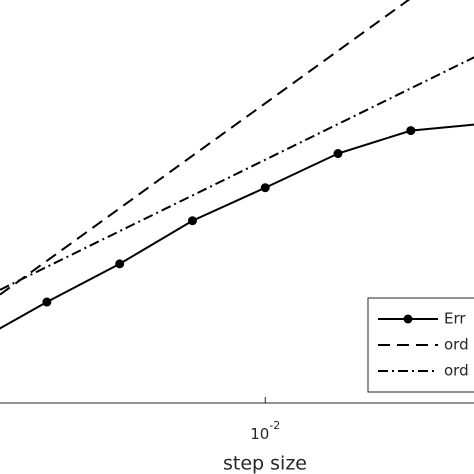 This screenshot has height=474, width=474. Describe the element at coordinates (265, 463) in the screenshot. I see `x-axis-label: step size` at that location.